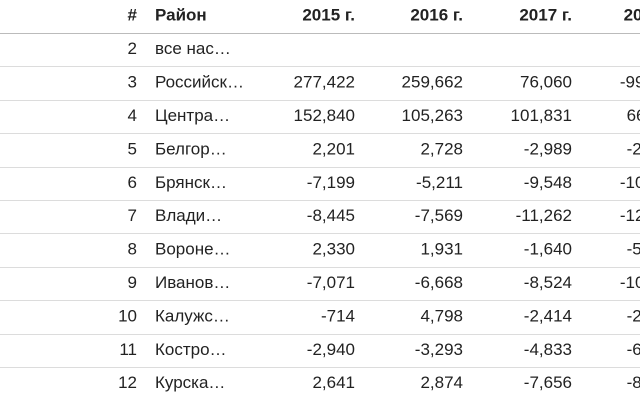  I want to click on cell: -1,640, so click(548, 249).